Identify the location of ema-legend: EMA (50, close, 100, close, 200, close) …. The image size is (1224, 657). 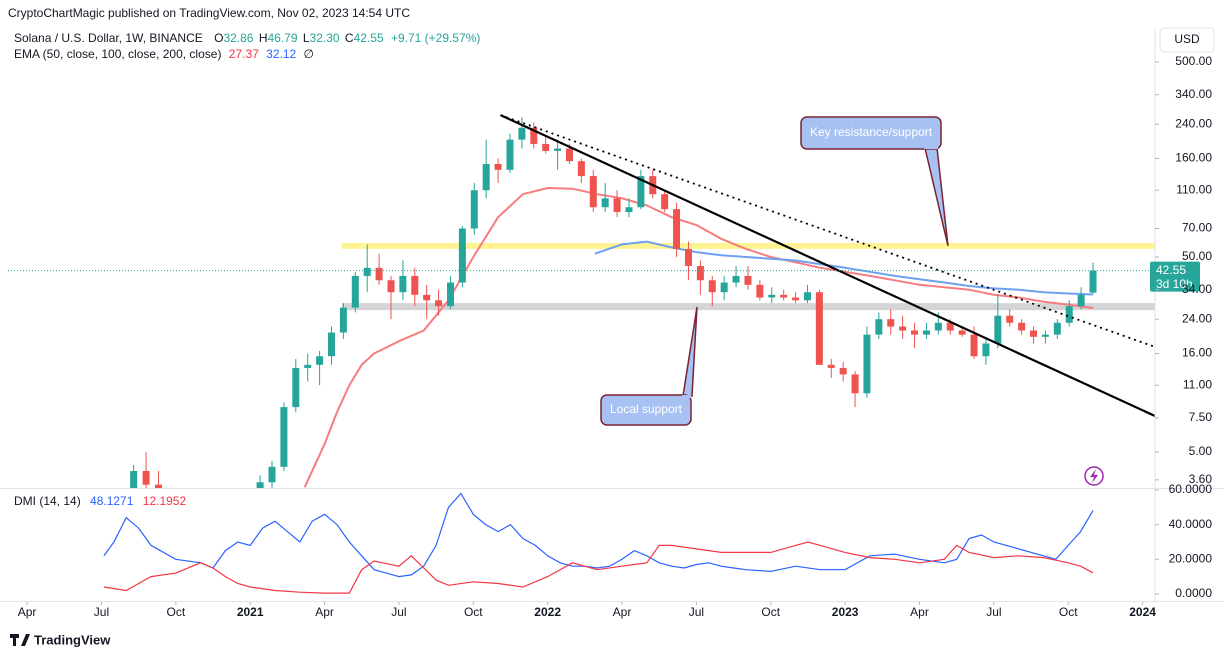
(164, 54).